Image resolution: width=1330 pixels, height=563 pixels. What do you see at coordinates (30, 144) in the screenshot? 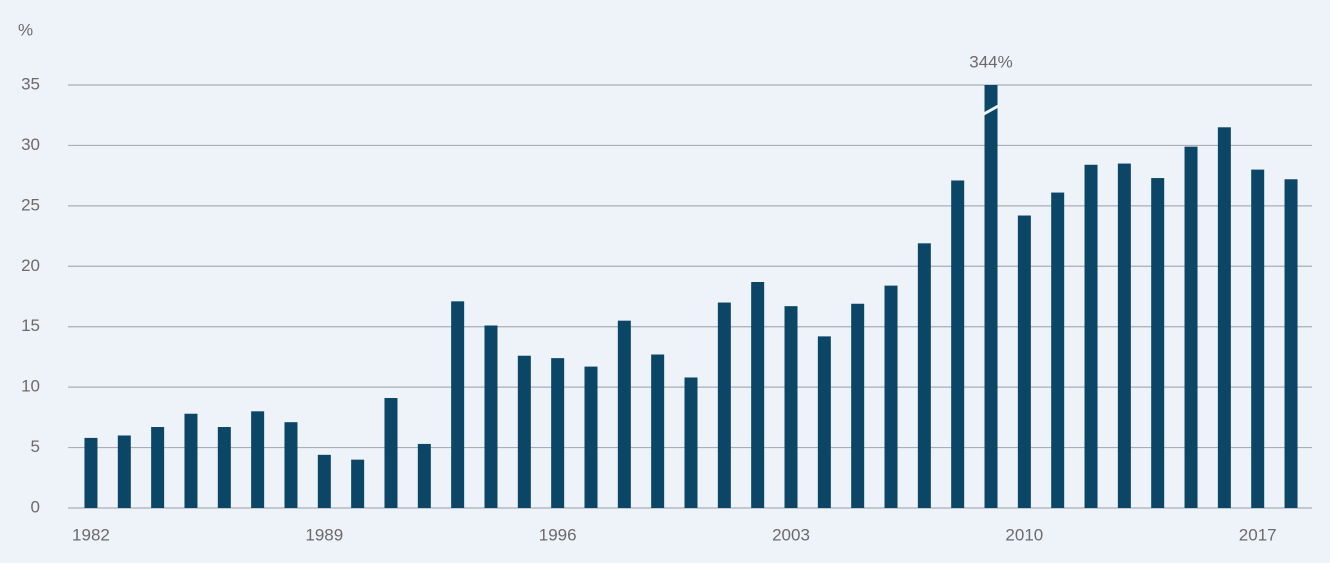
I see `y-tick-label: 30` at bounding box center [30, 144].